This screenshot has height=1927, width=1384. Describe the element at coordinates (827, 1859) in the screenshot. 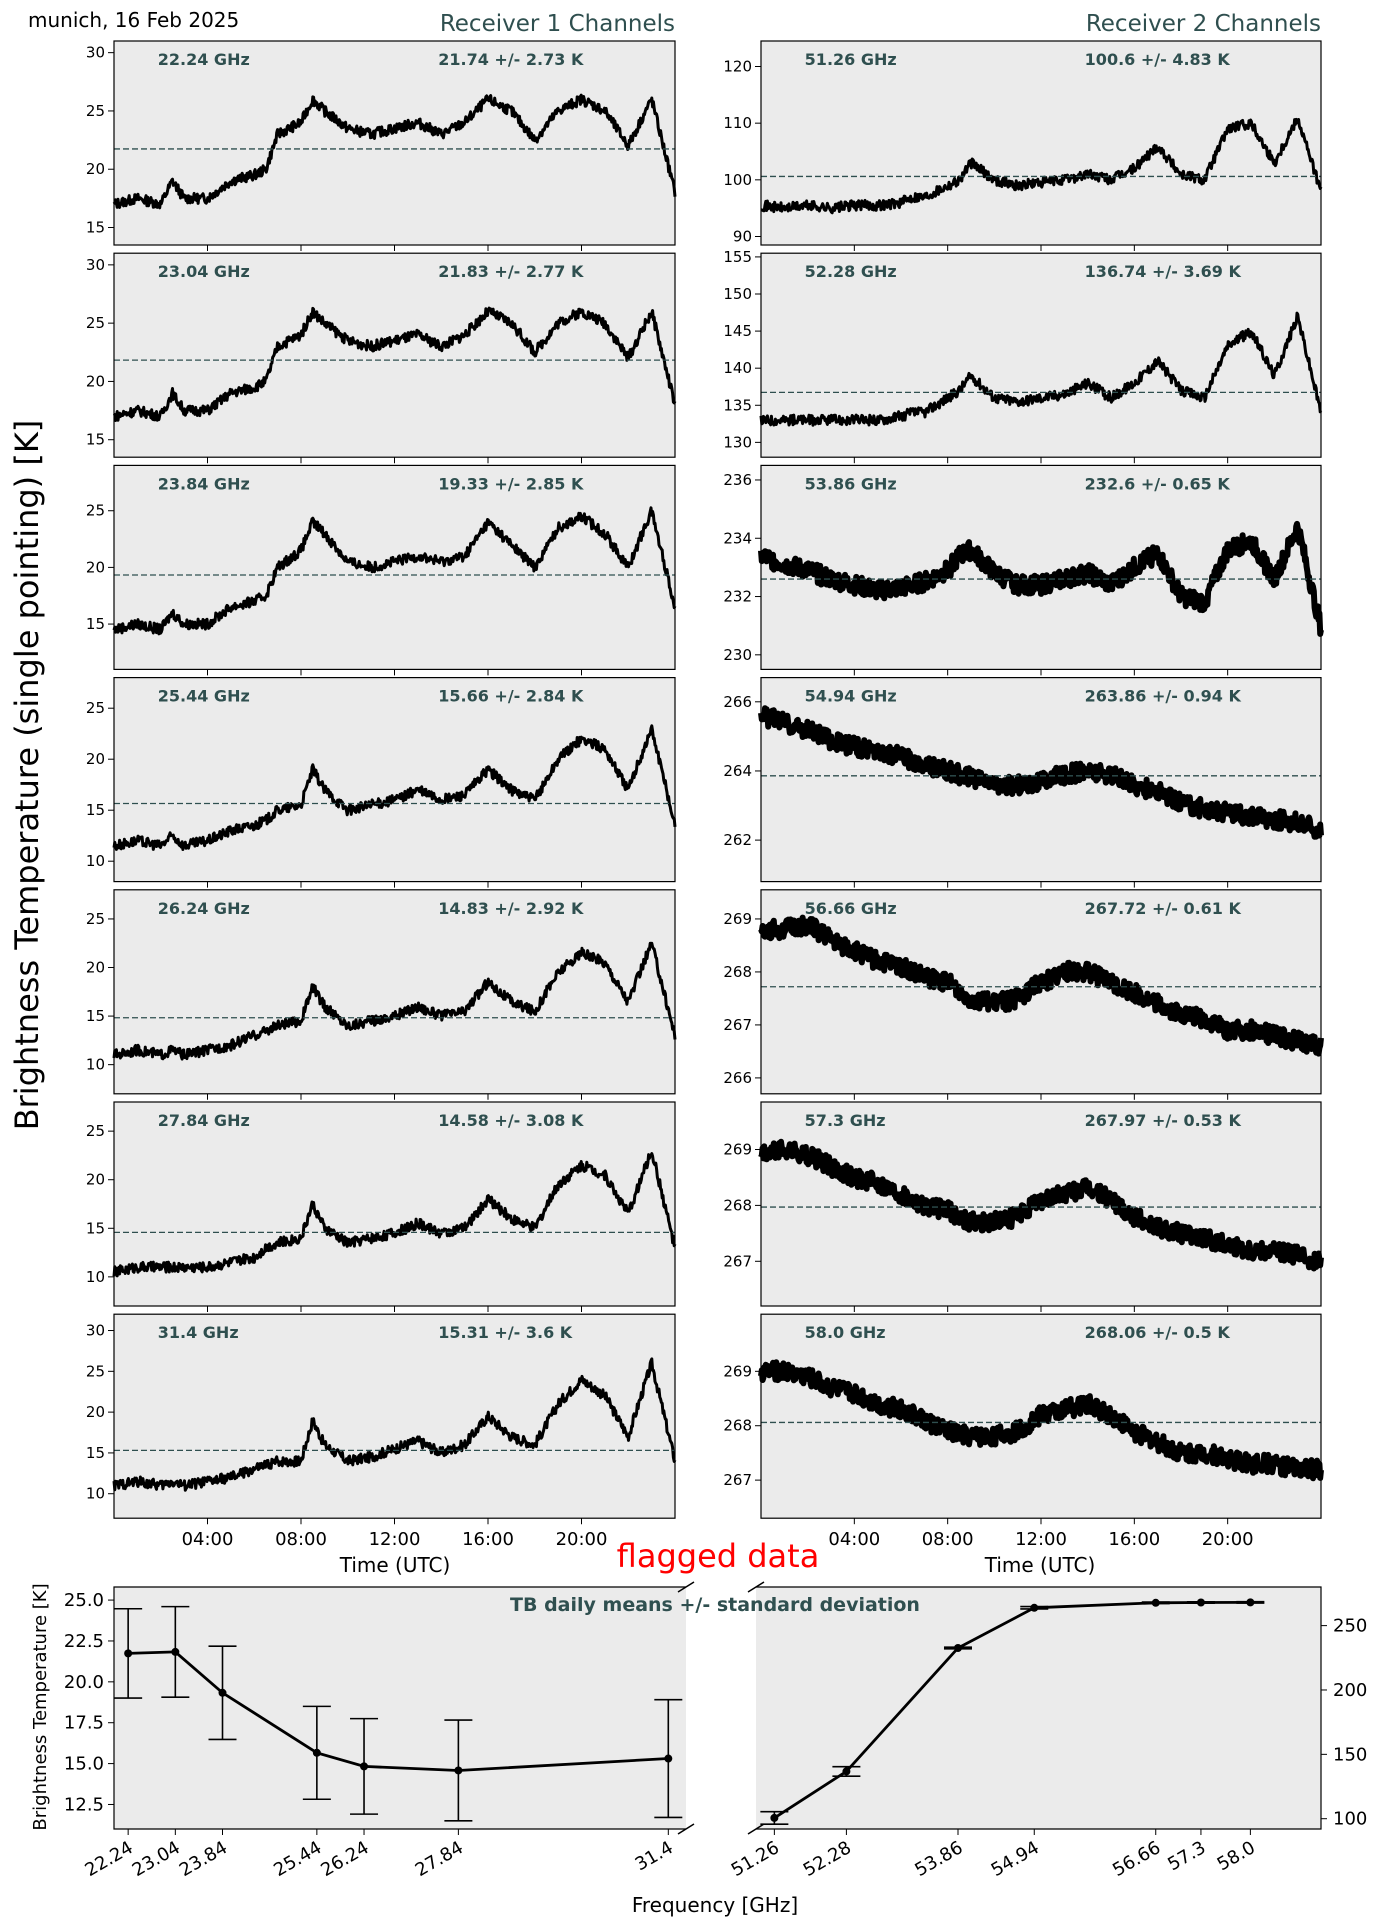

I see `summary-right-x-tick-label: 52.28` at that location.